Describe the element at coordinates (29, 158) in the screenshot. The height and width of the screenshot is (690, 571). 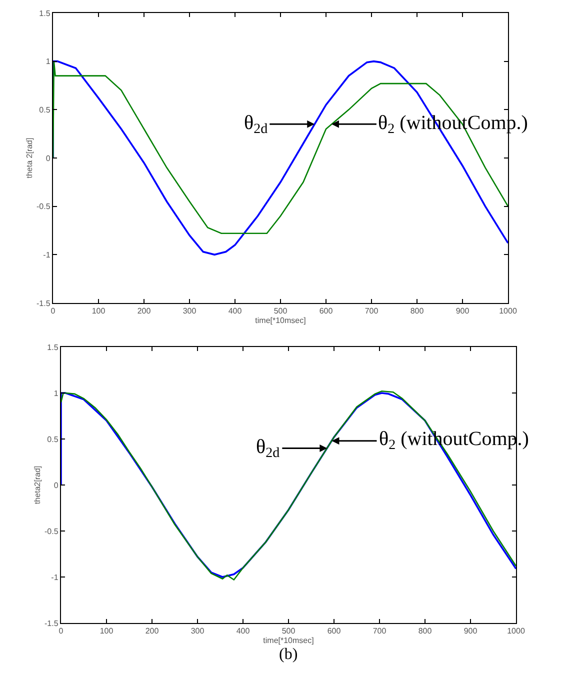
I see `y-axis-title: theta 2[rad]` at that location.